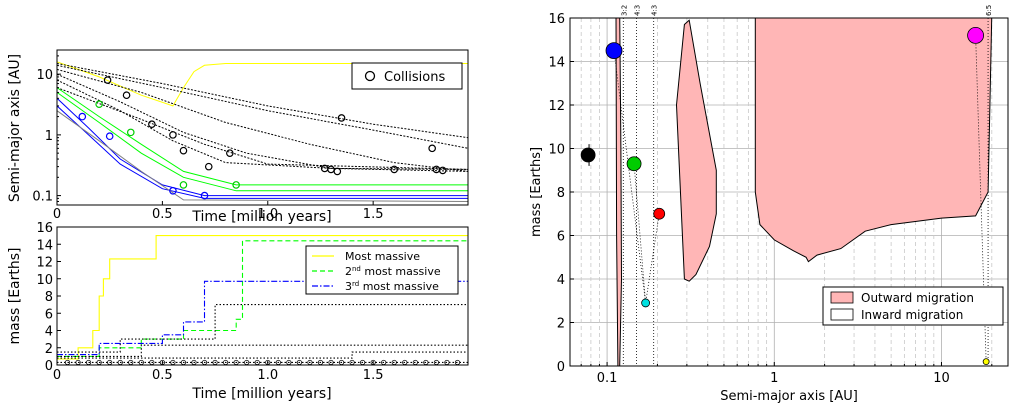 The width and height of the screenshot is (1013, 406). Describe the element at coordinates (57, 375) in the screenshot. I see `x-tick-label-b: 0` at that location.